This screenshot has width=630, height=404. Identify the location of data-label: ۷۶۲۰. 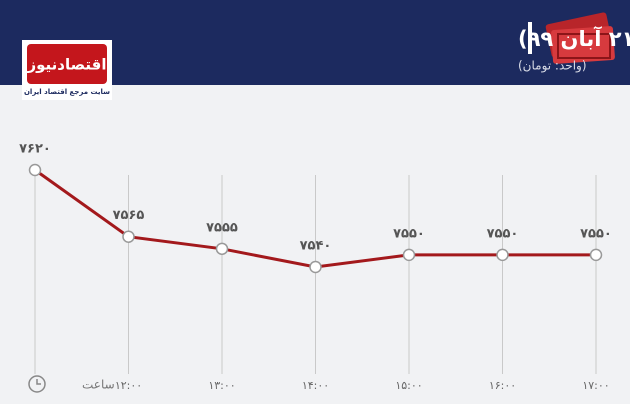
(35, 149).